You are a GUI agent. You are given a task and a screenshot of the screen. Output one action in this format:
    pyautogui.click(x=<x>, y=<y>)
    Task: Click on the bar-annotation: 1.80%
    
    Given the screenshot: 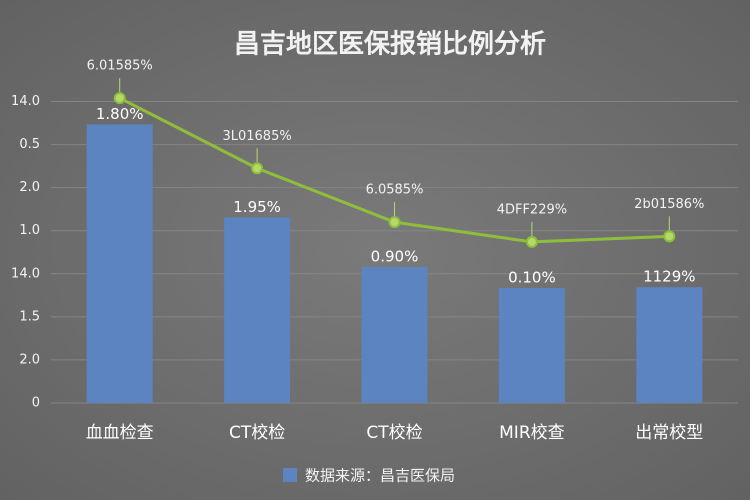 What is the action you would take?
    pyautogui.click(x=120, y=114)
    